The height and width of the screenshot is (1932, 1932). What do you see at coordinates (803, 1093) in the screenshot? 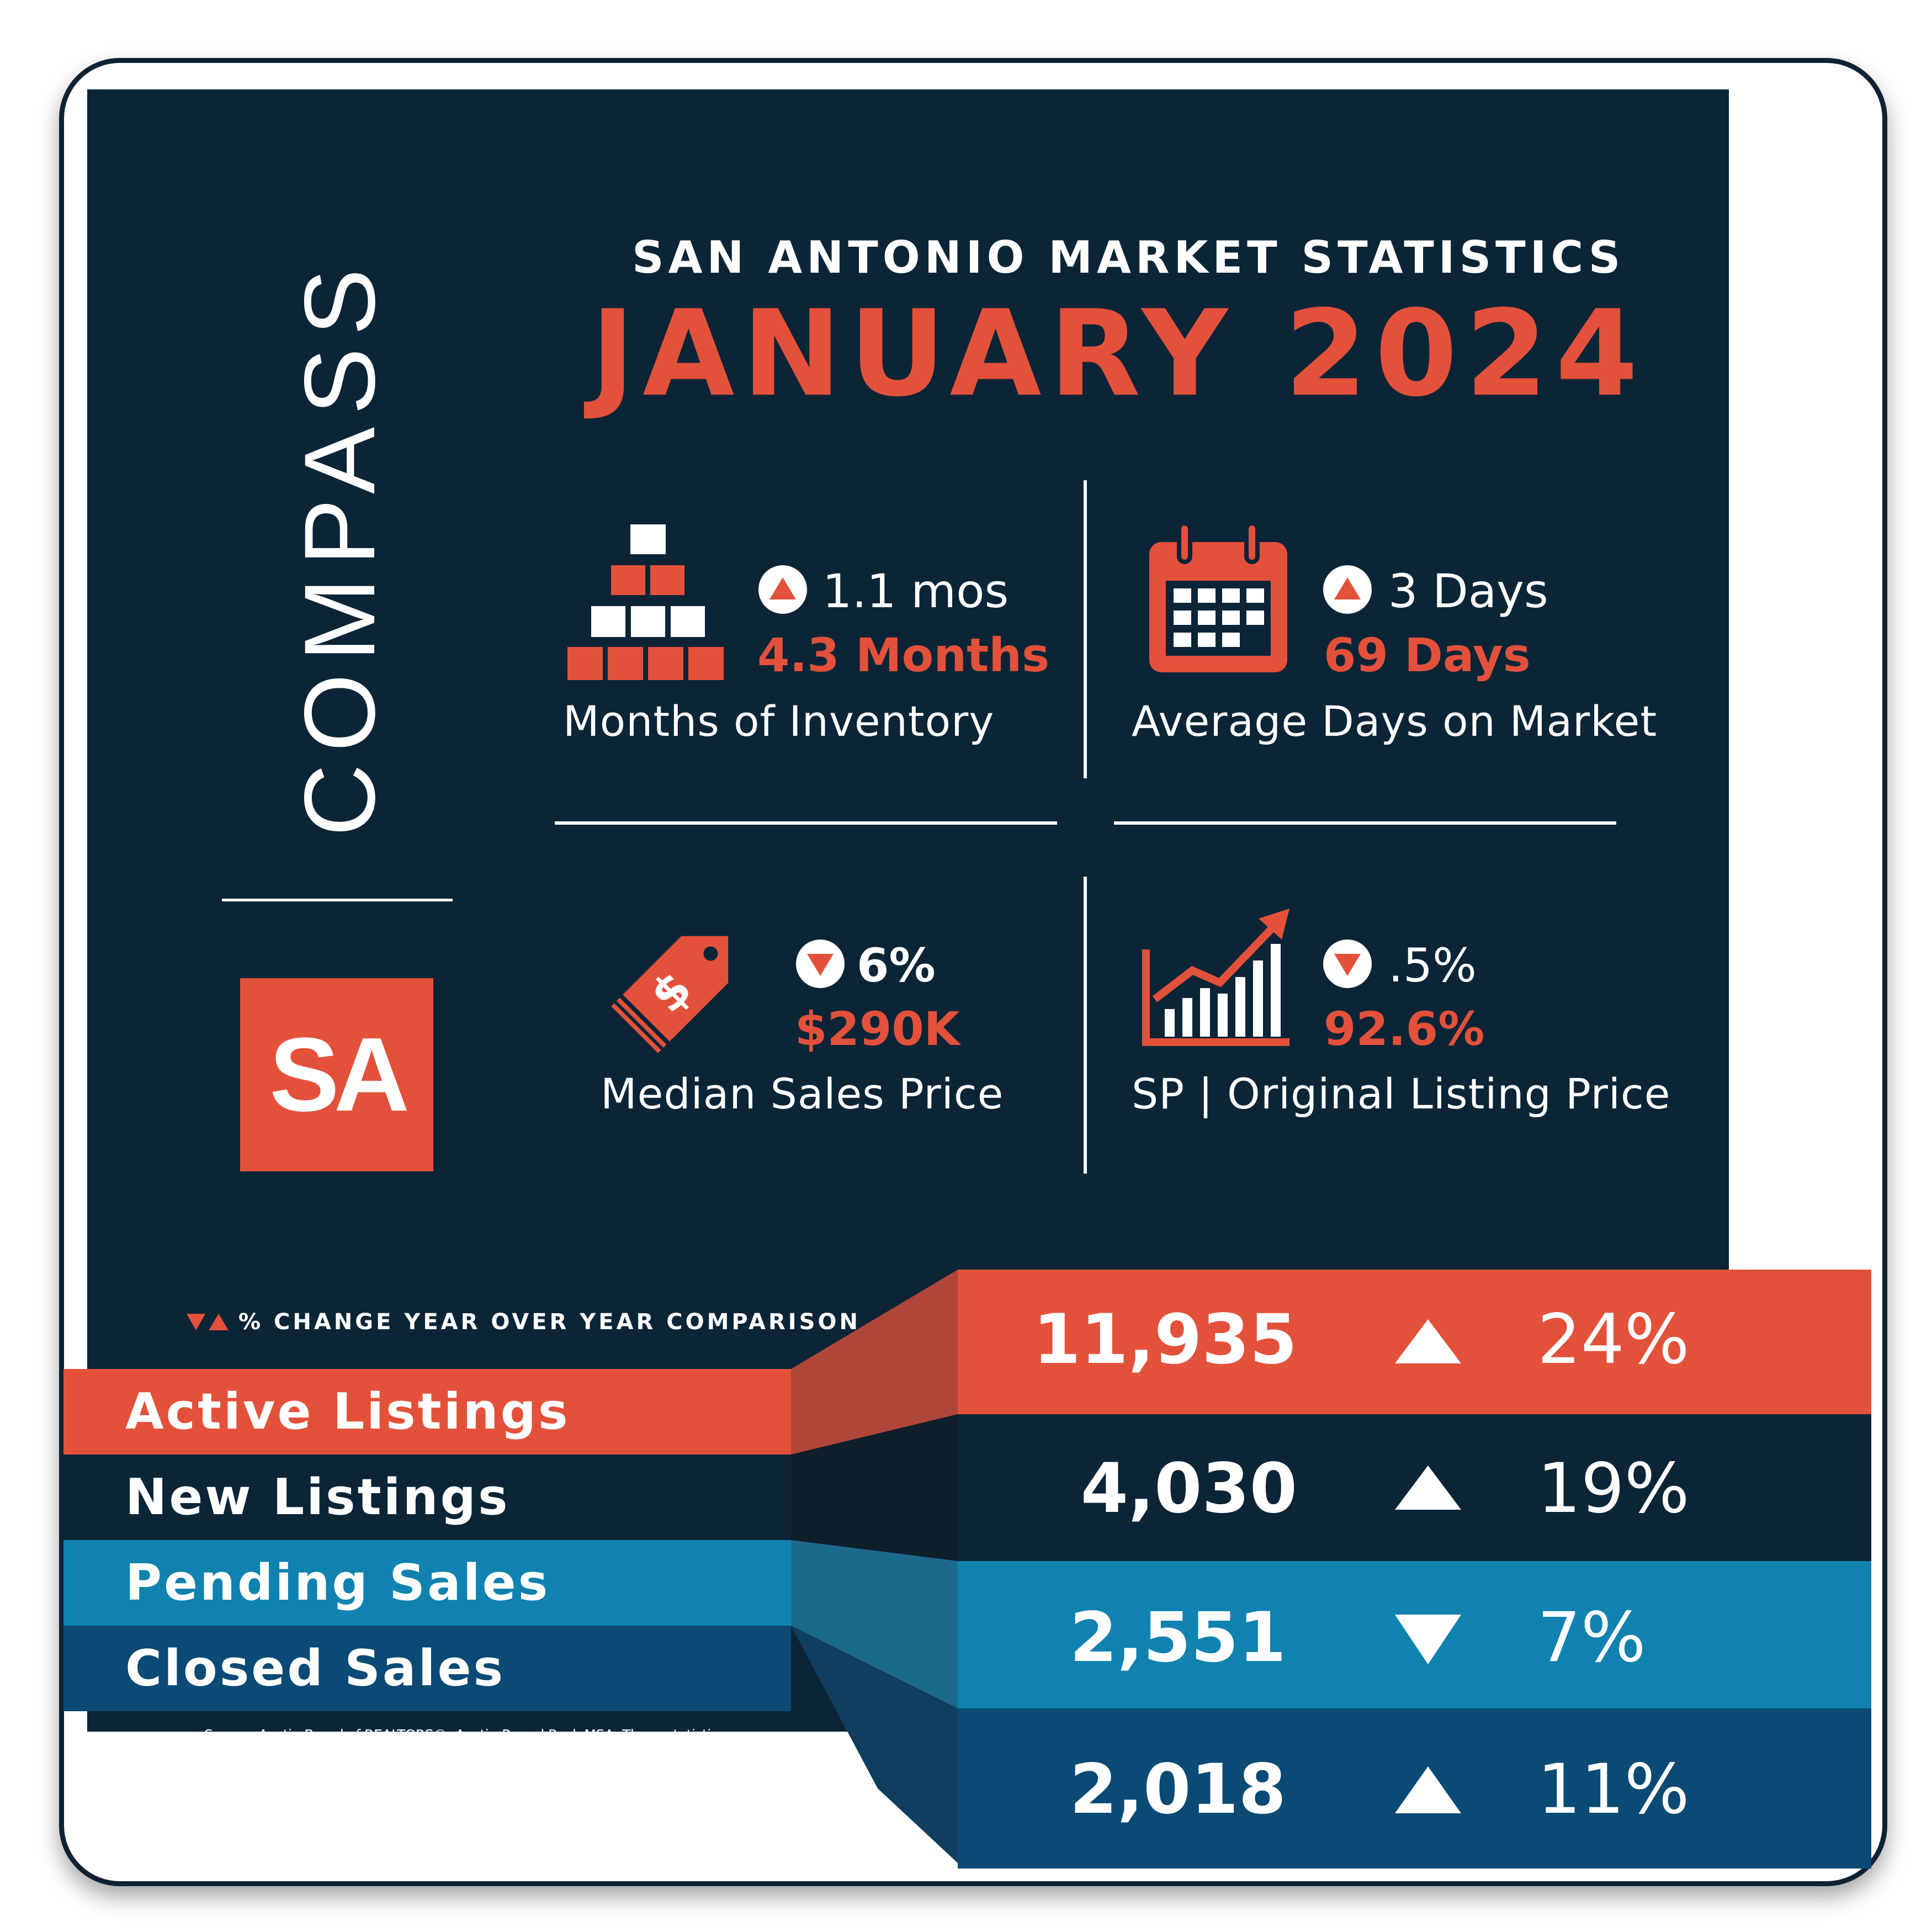
I see `price-label: Median Sales Price` at bounding box center [803, 1093].